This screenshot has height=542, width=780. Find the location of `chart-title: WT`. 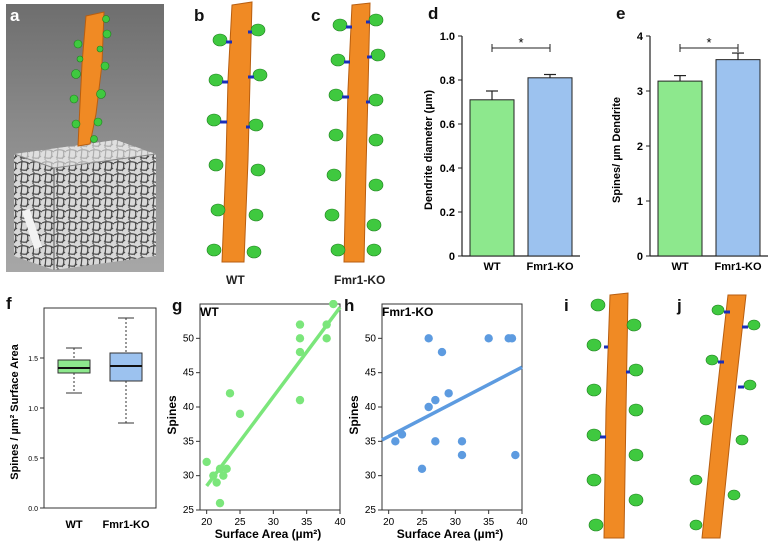

chart-title: WT is located at coordinates (209, 312).